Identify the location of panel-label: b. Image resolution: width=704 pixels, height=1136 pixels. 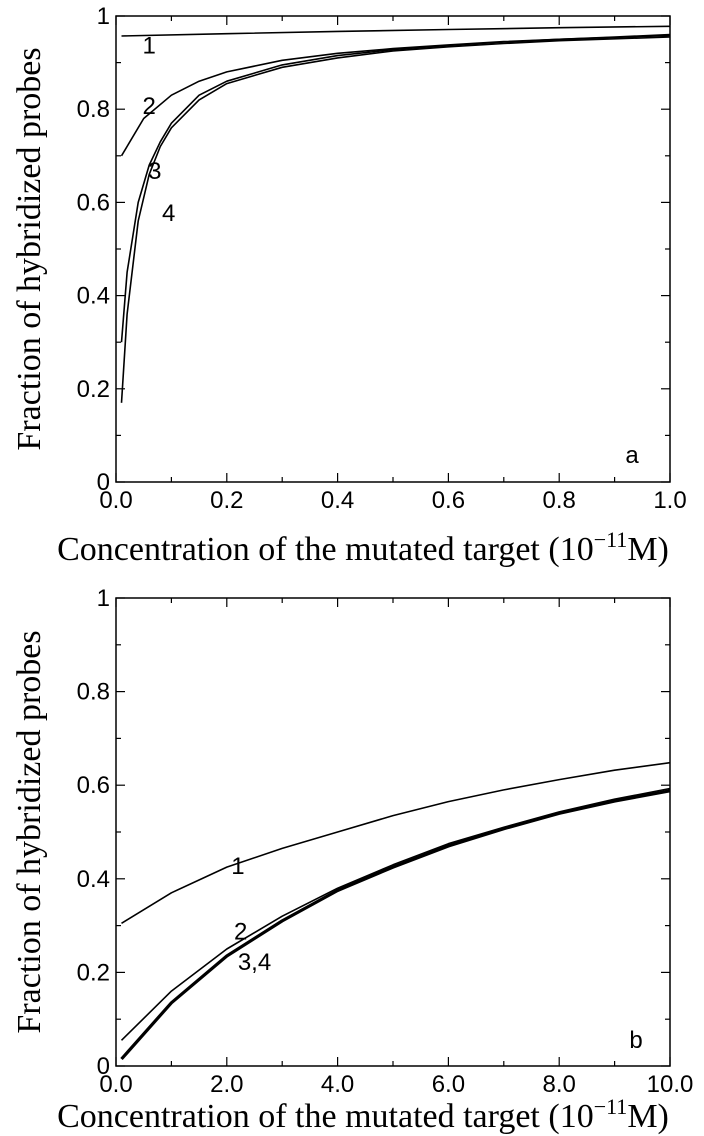
(635, 1040).